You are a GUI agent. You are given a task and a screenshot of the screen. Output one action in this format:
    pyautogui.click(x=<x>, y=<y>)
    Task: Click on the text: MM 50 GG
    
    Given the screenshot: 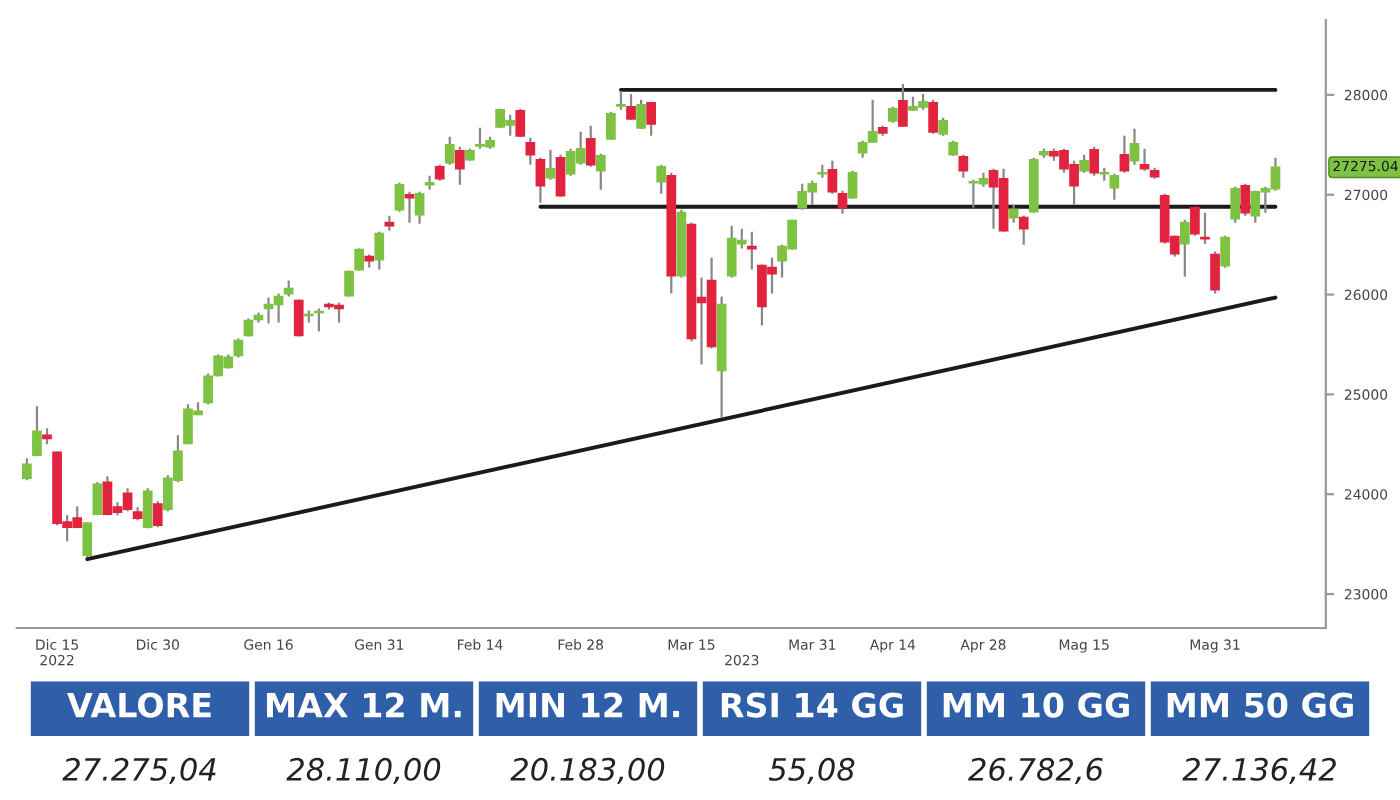 What is the action you would take?
    pyautogui.click(x=1260, y=705)
    